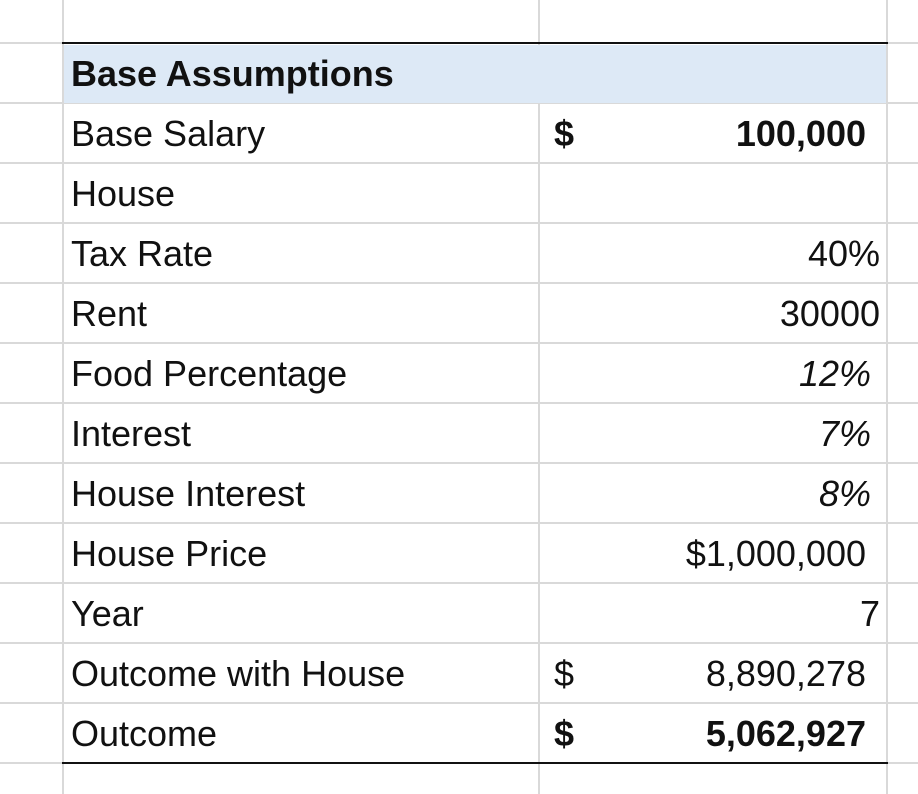  Describe the element at coordinates (475, 614) in the screenshot. I see `row-year: Year 7` at that location.